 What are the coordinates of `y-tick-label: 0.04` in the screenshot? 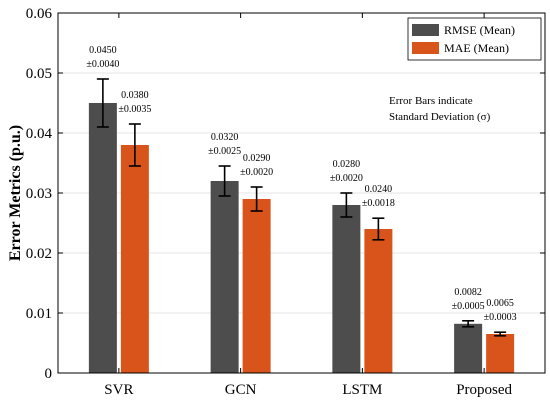 It's located at (39, 134).